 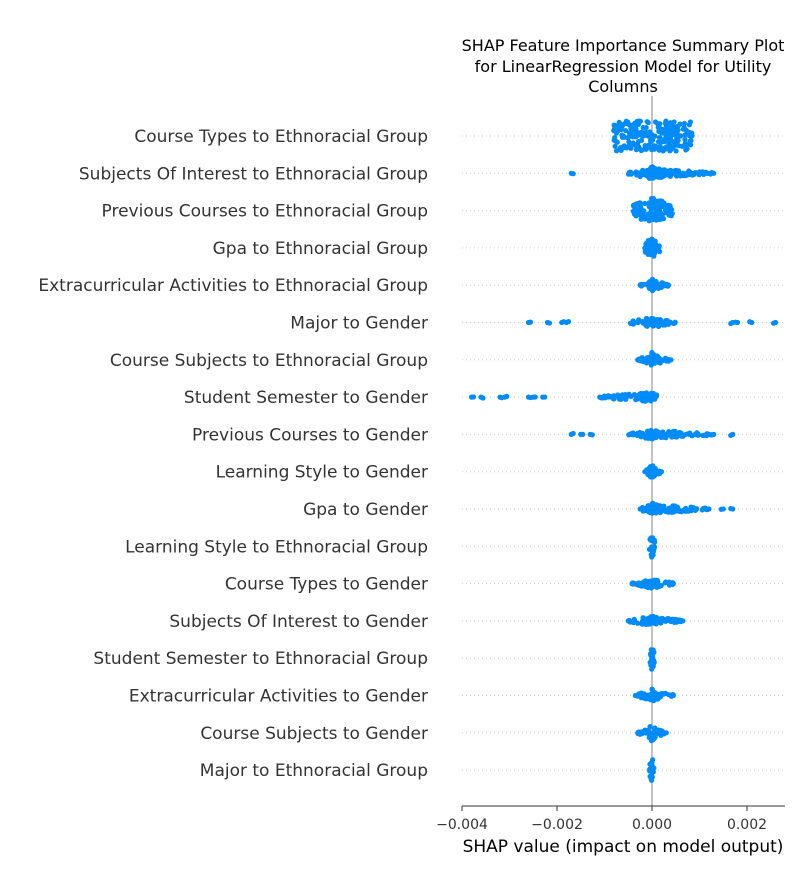 I want to click on feature-label: Gpa to Gender, so click(x=365, y=510).